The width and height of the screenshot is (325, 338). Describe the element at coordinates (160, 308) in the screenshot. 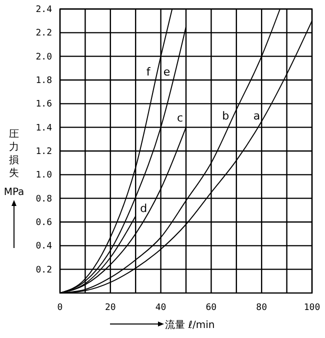

I see `x-tick-label: 40` at that location.